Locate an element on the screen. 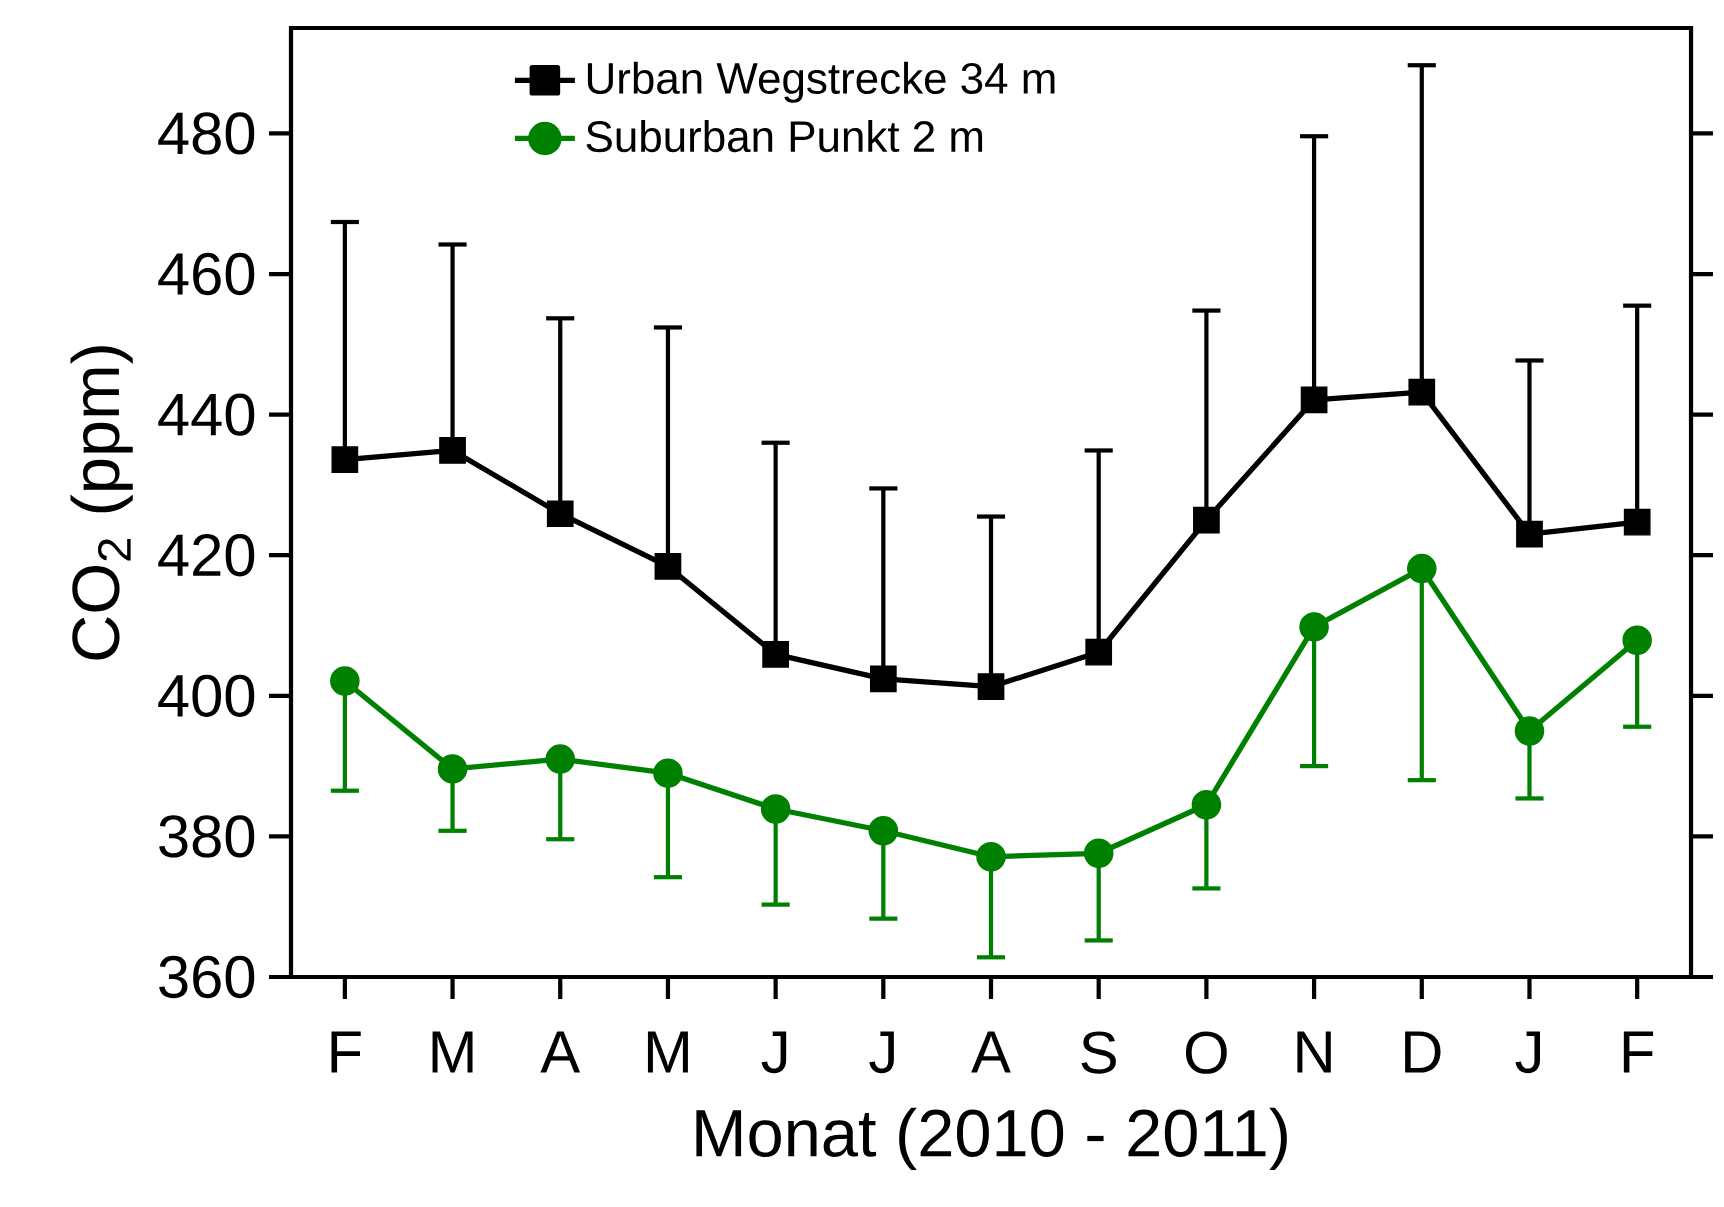 The width and height of the screenshot is (1724, 1207). y-tick-label: 400 is located at coordinates (206, 695).